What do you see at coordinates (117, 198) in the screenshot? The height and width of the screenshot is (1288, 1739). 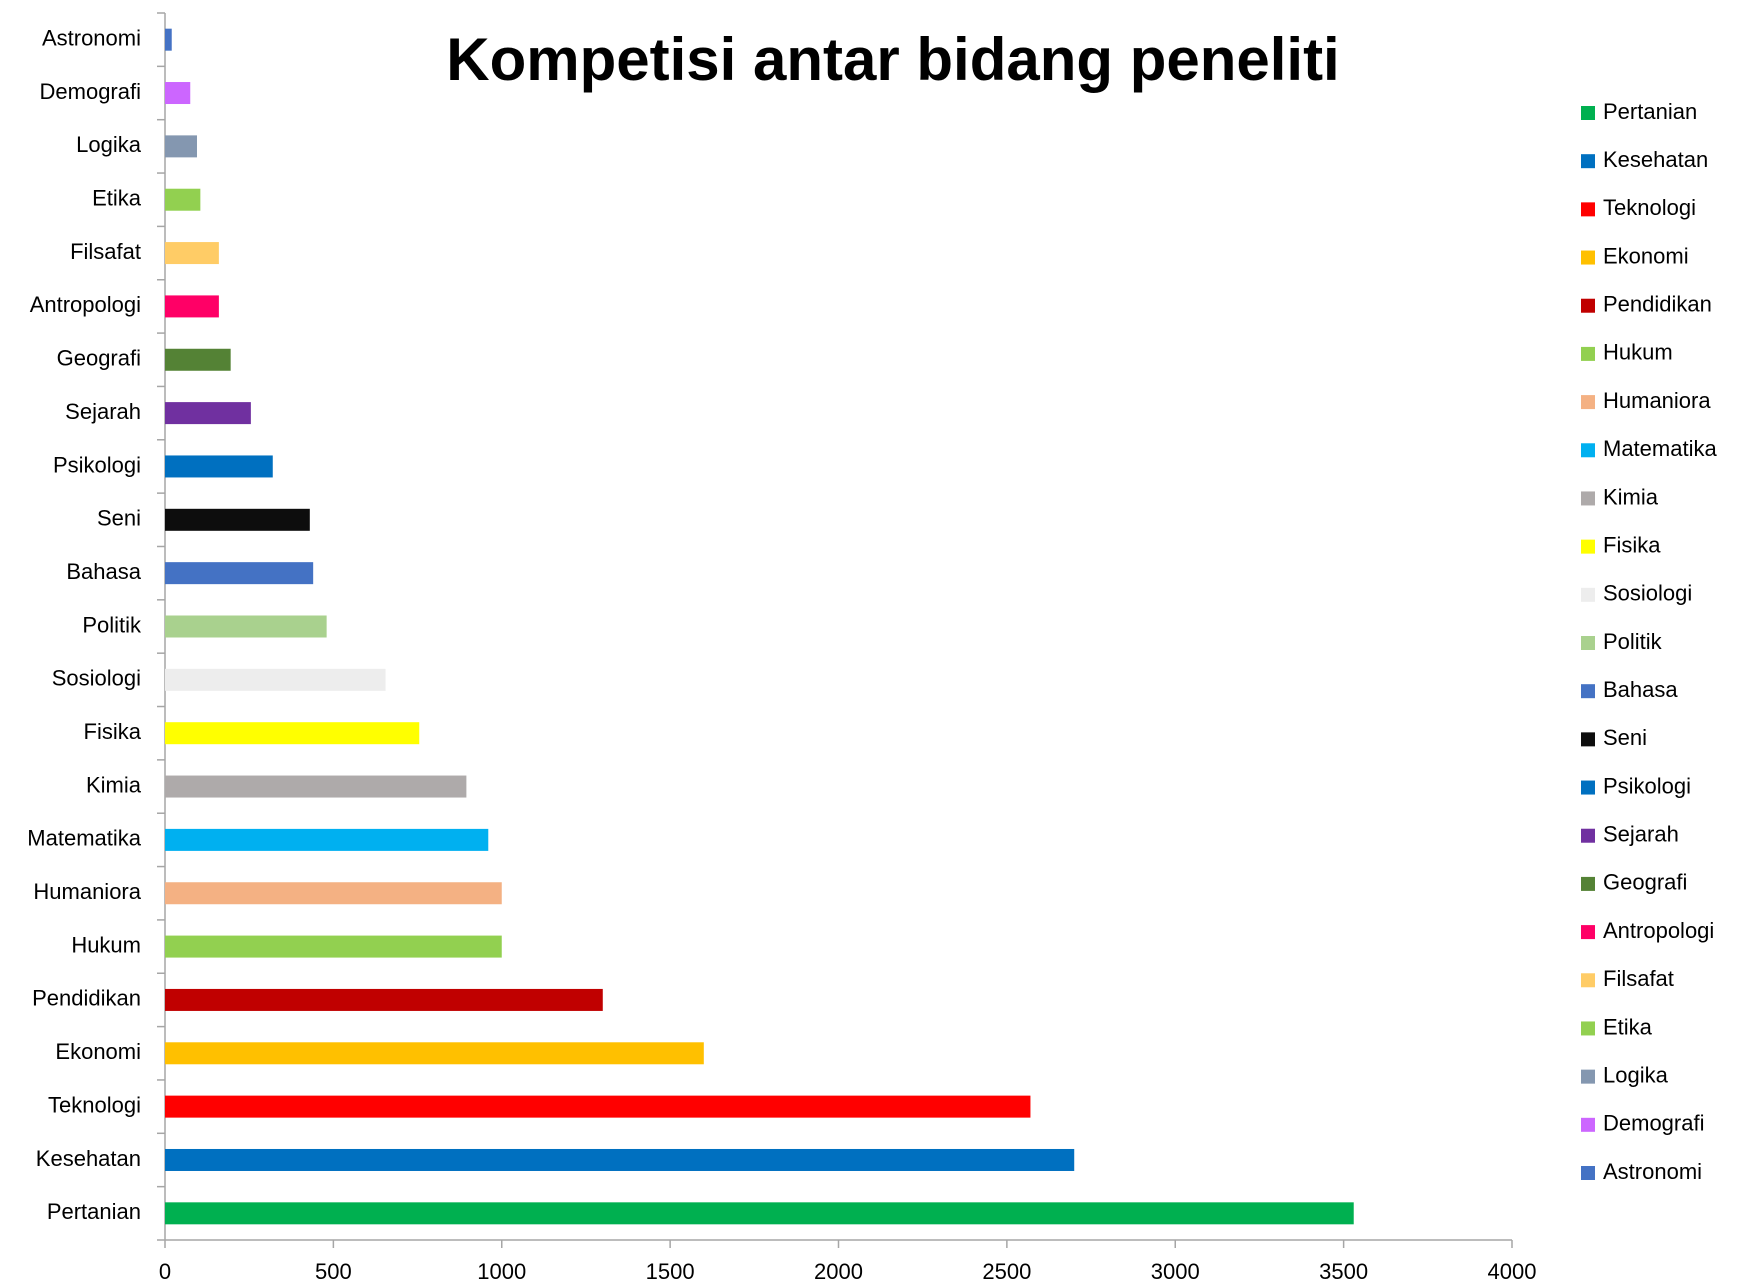 I see `y-tick-label: Etika` at bounding box center [117, 198].